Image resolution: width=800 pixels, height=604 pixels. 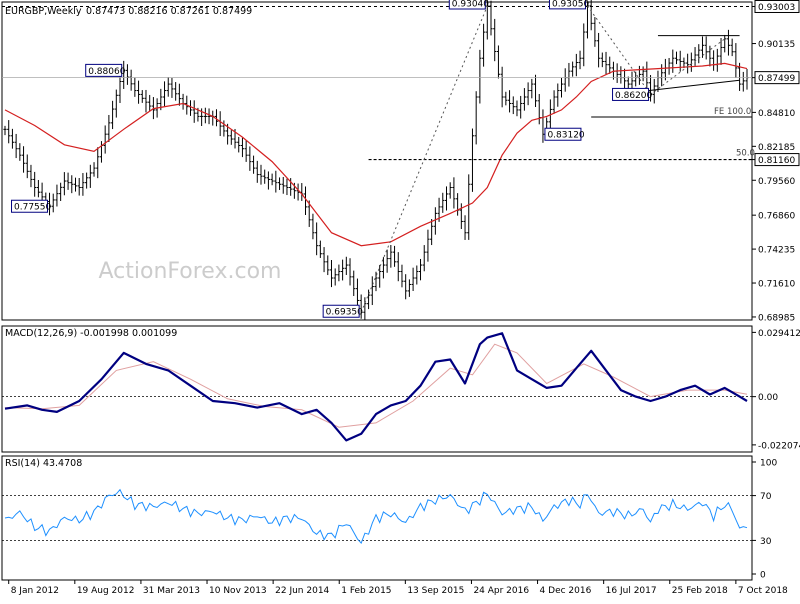 What do you see at coordinates (43, 463) in the screenshot?
I see `rsi-title: RSI(14) 43.4708` at bounding box center [43, 463].